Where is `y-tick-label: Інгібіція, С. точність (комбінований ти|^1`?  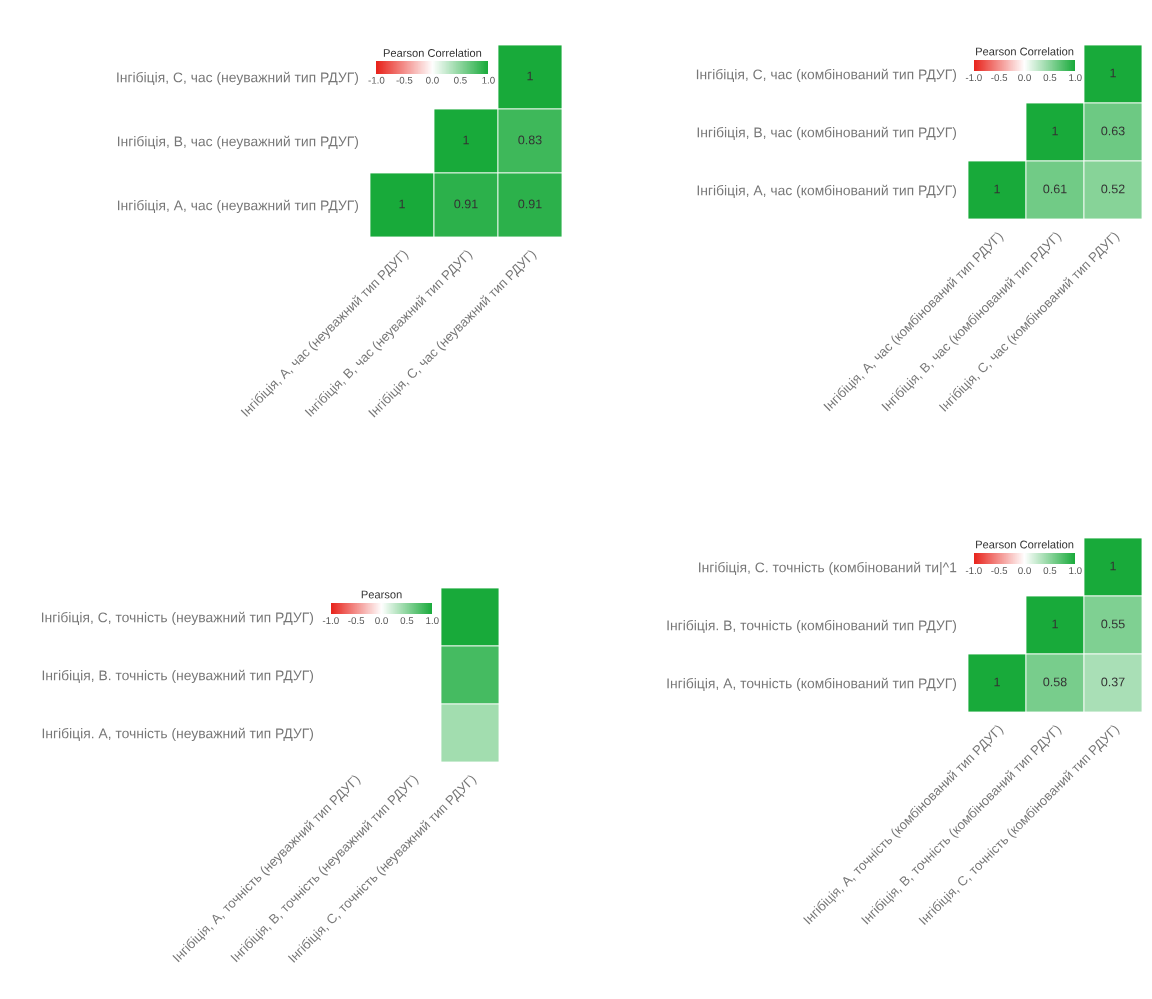
y-tick-label: Інгібіція, С. точність (комбінований ти|^1 is located at coordinates (828, 568).